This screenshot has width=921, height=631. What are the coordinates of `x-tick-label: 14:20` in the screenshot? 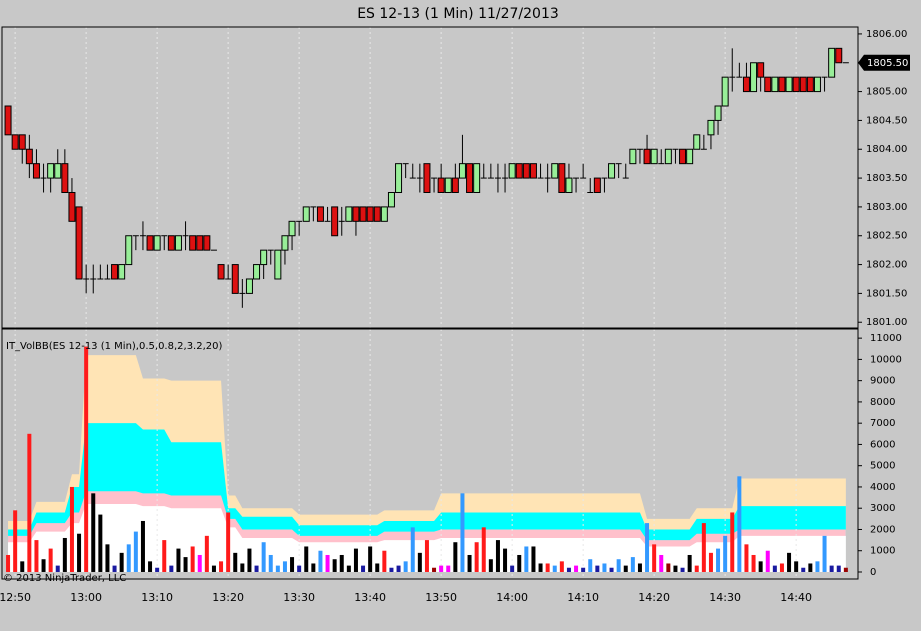 It's located at (654, 597).